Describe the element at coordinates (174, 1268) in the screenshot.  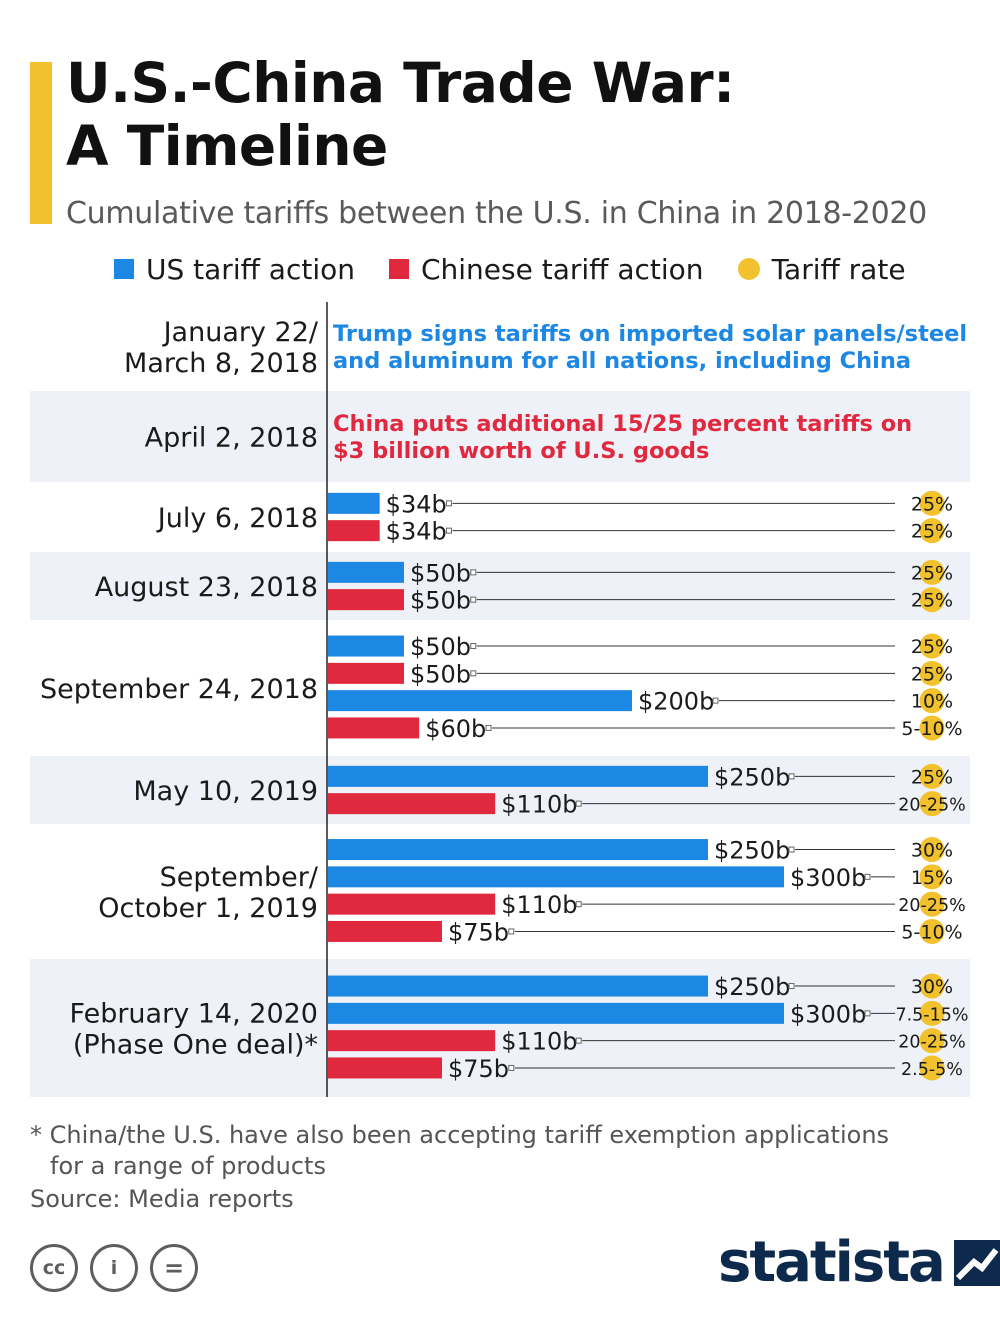
I see `no-derivatives-icon: =` at that location.